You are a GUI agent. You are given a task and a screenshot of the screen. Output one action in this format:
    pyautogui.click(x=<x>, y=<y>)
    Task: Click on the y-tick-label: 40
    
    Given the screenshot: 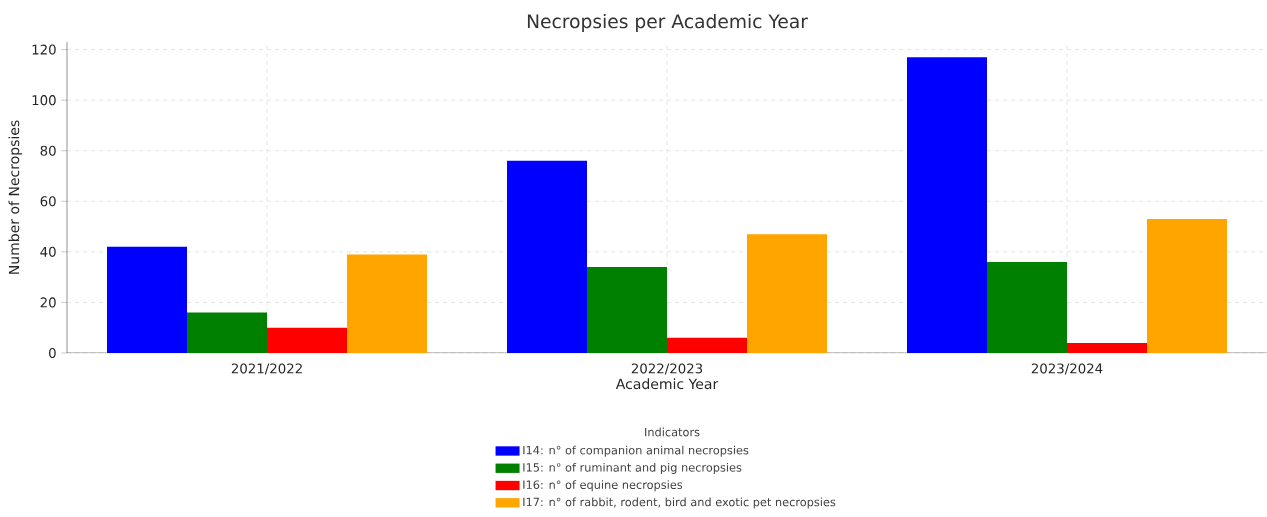 What is the action you would take?
    pyautogui.click(x=48, y=251)
    